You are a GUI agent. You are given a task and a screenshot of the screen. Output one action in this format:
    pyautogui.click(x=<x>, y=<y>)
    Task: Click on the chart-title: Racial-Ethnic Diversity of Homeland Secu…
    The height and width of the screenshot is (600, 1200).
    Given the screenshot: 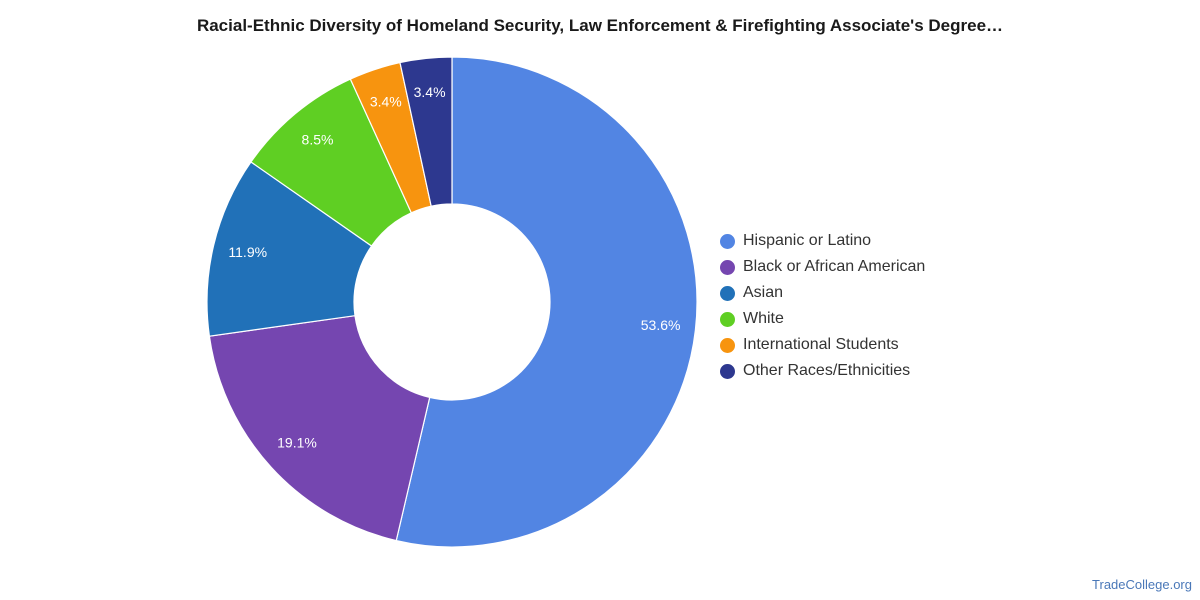 What is the action you would take?
    pyautogui.click(x=600, y=25)
    